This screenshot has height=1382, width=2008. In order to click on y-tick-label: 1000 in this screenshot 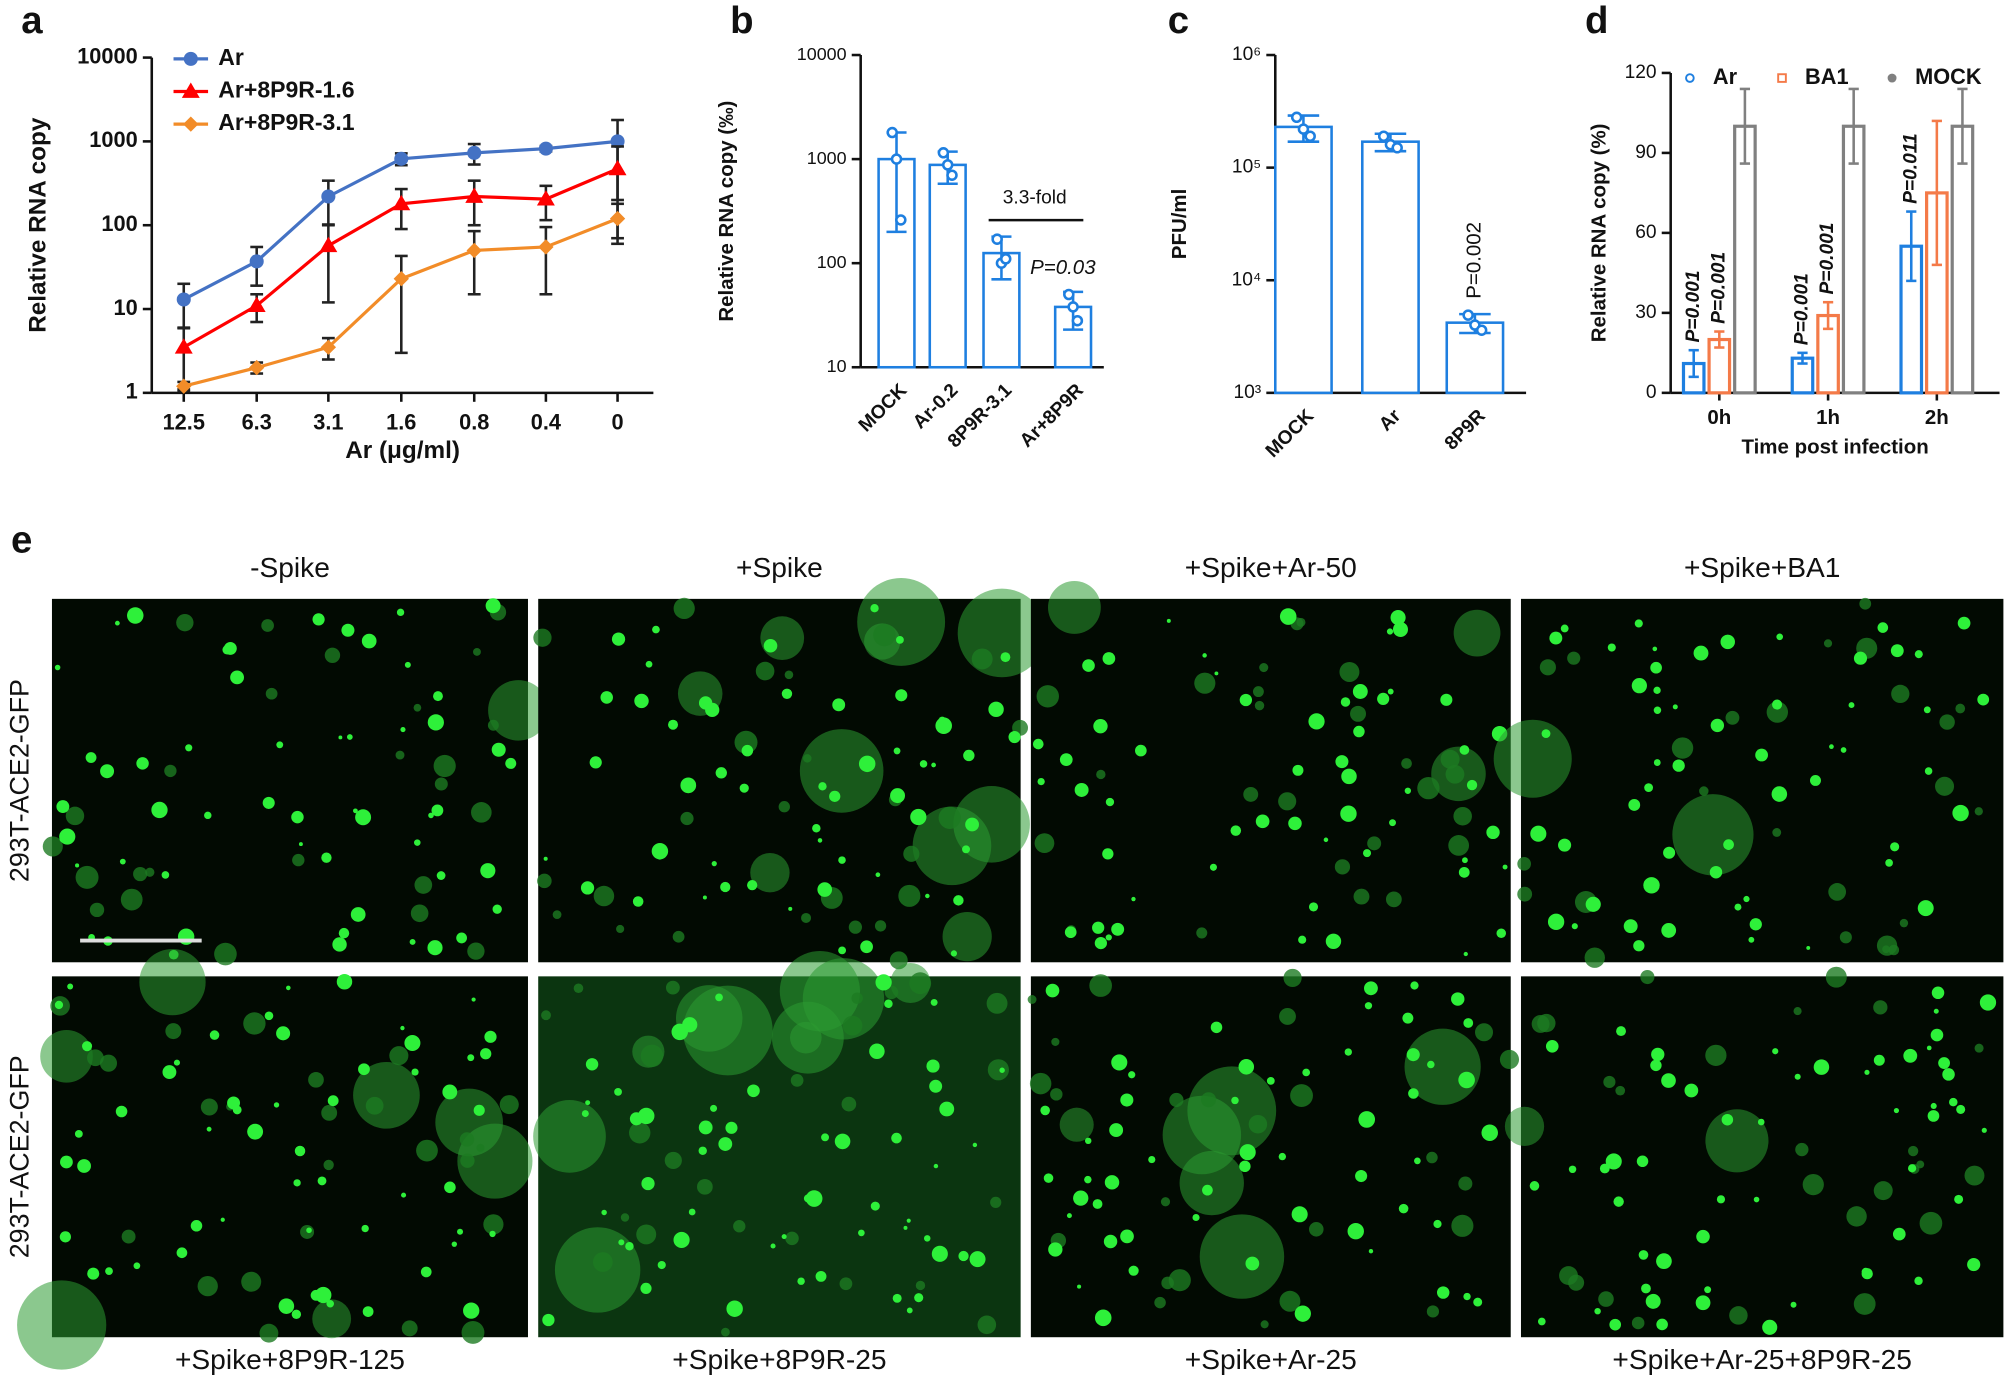, I will do `click(113, 139)`.